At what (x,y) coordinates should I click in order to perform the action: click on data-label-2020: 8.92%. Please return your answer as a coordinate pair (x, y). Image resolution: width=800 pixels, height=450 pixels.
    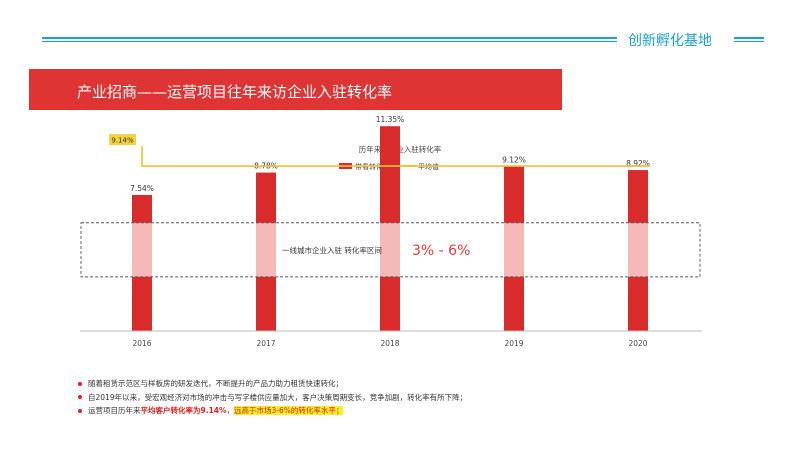
    Looking at the image, I should click on (638, 163).